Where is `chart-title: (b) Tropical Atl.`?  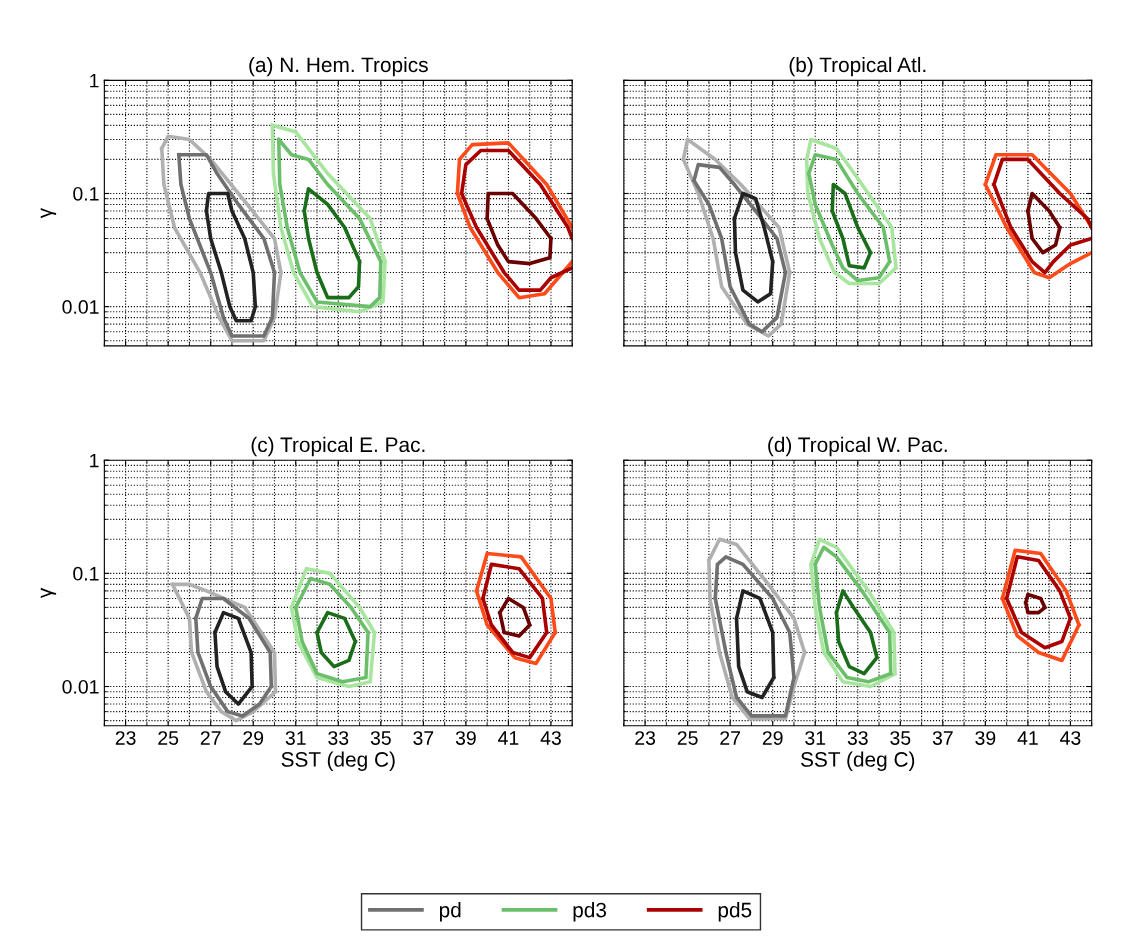
chart-title: (b) Tropical Atl. is located at coordinates (857, 66).